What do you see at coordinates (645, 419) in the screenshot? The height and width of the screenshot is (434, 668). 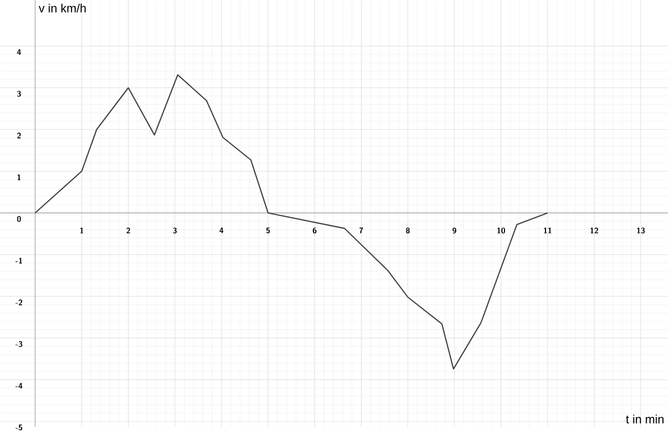 I see `x-axis-title: t in min` at bounding box center [645, 419].